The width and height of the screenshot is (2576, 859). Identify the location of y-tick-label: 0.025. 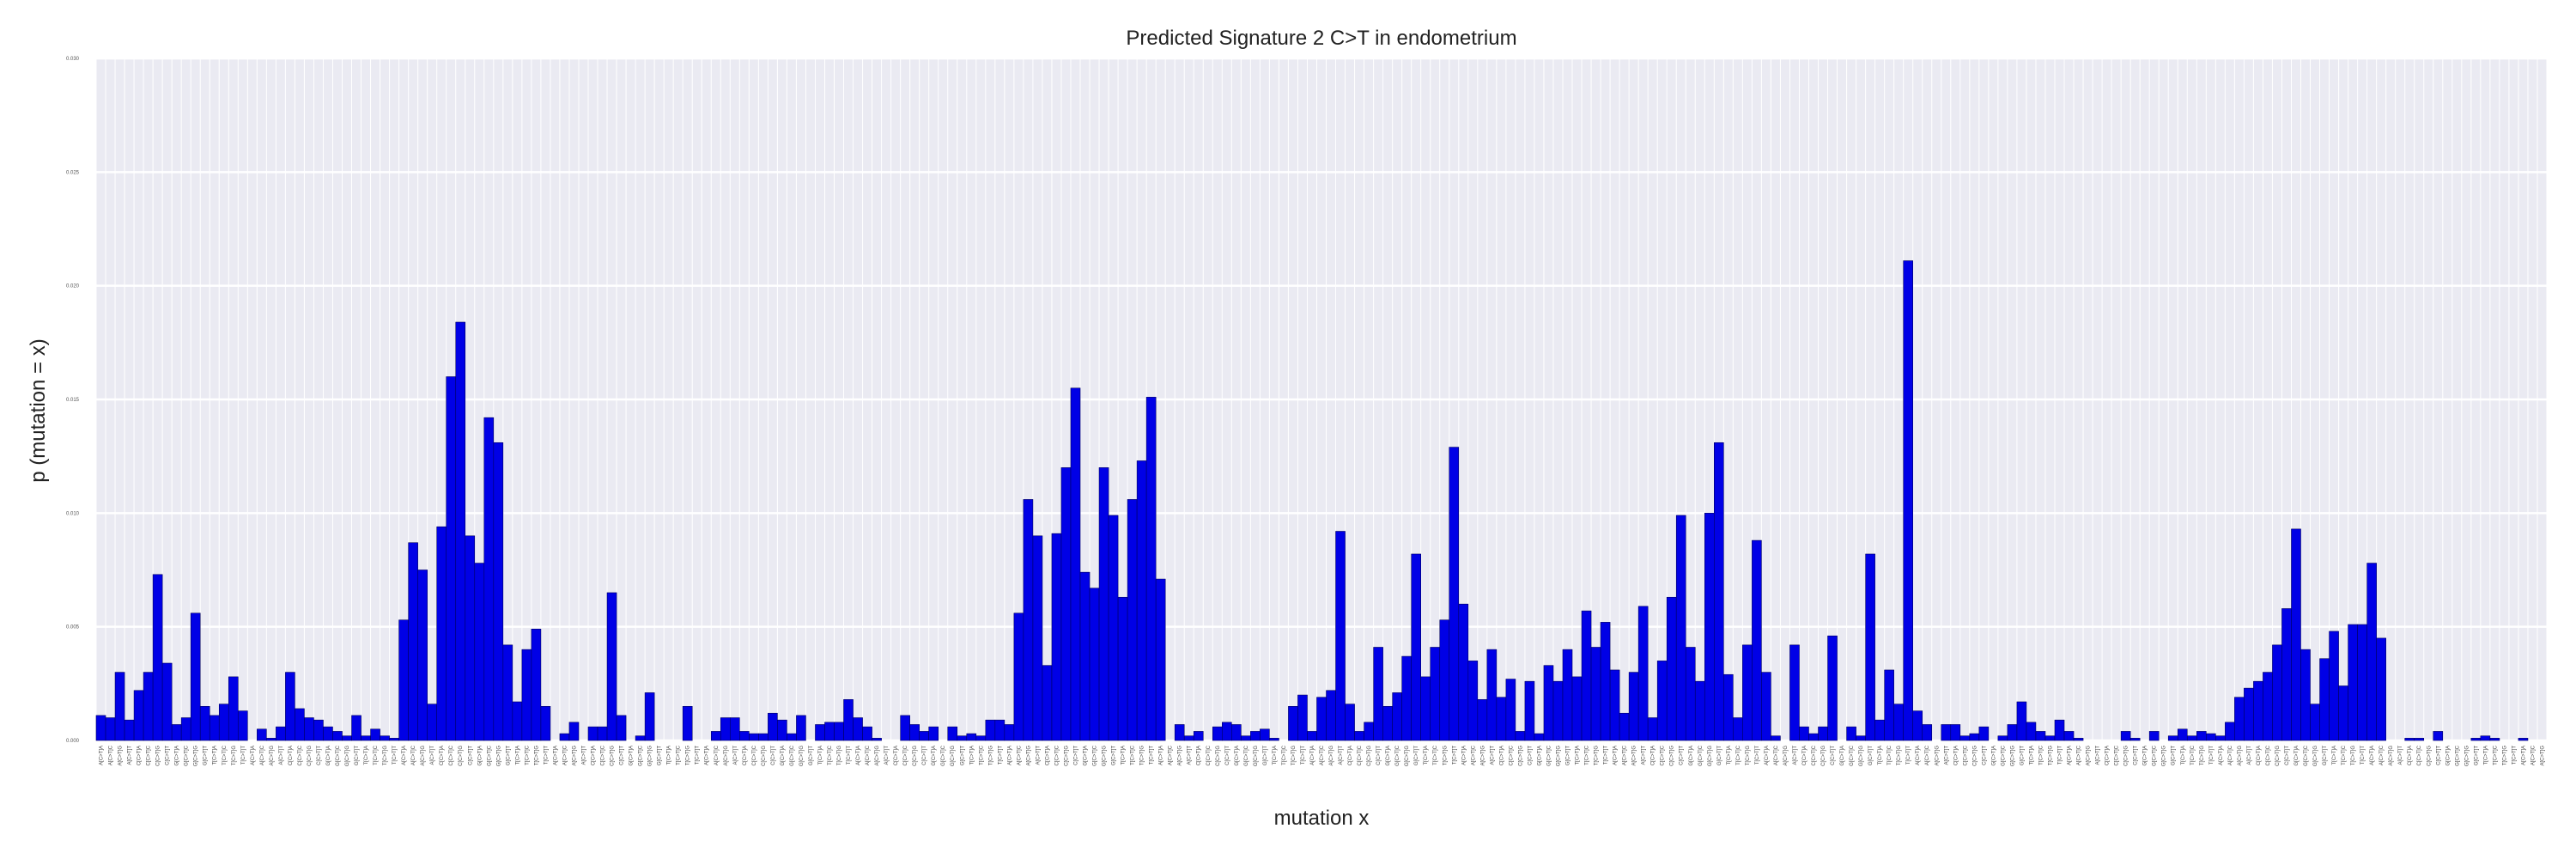
(73, 172).